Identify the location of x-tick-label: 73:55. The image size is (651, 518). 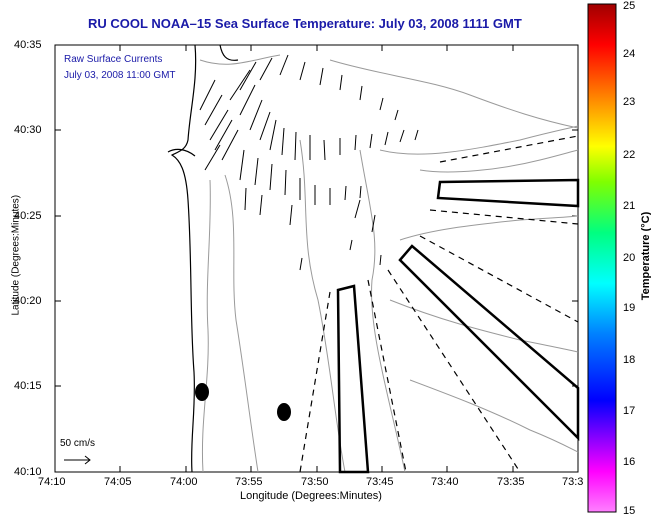
(249, 482).